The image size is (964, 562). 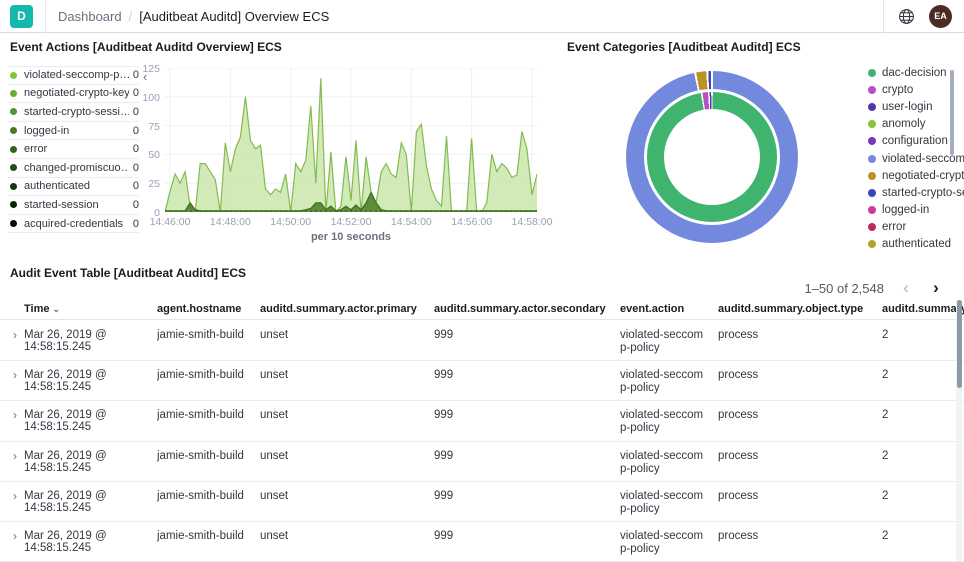 I want to click on legend-item-label: dac-decision, so click(x=914, y=72).